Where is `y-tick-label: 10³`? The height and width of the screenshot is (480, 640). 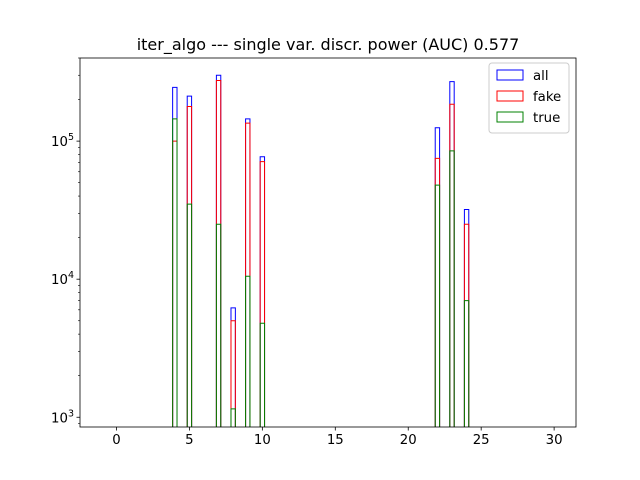 y-tick-label: 10³ is located at coordinates (62, 417).